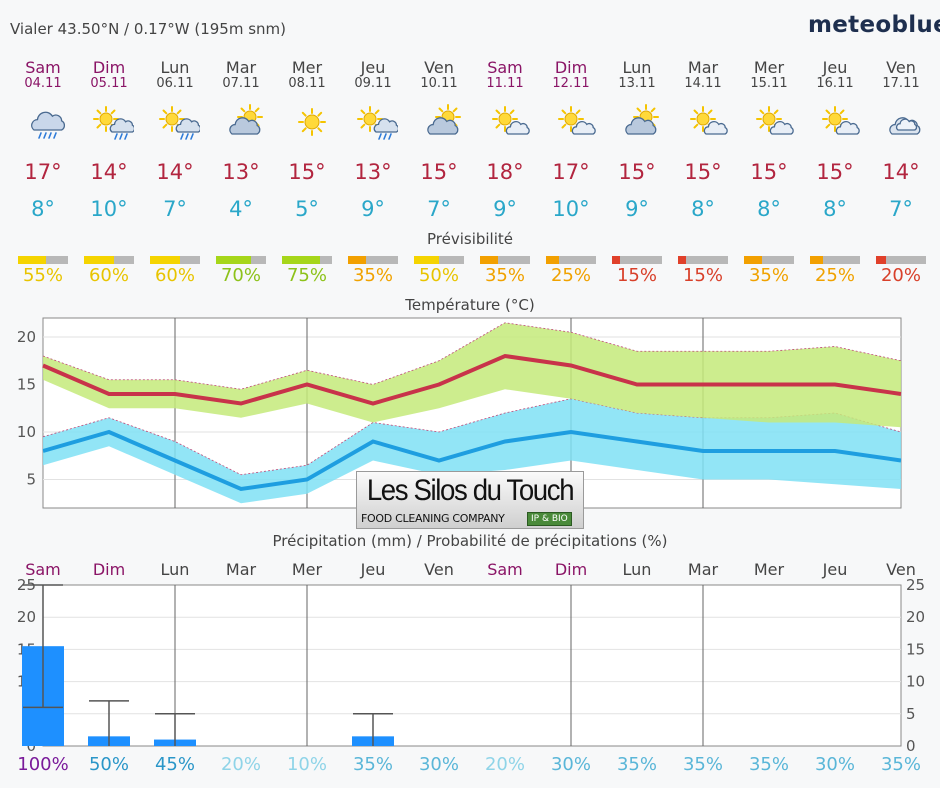  I want to click on day-date: 07.11, so click(241, 83).